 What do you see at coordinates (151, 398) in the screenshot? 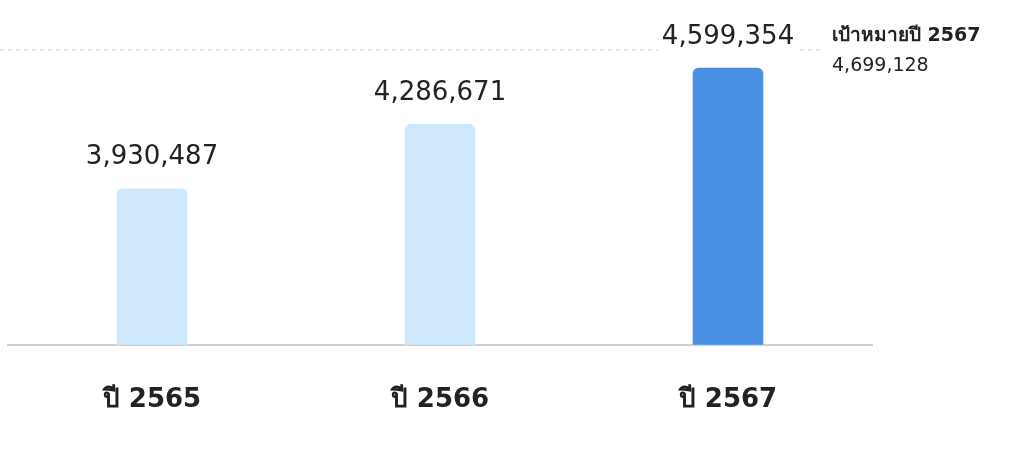
I see `x-tick-label: ปี 2565` at bounding box center [151, 398].